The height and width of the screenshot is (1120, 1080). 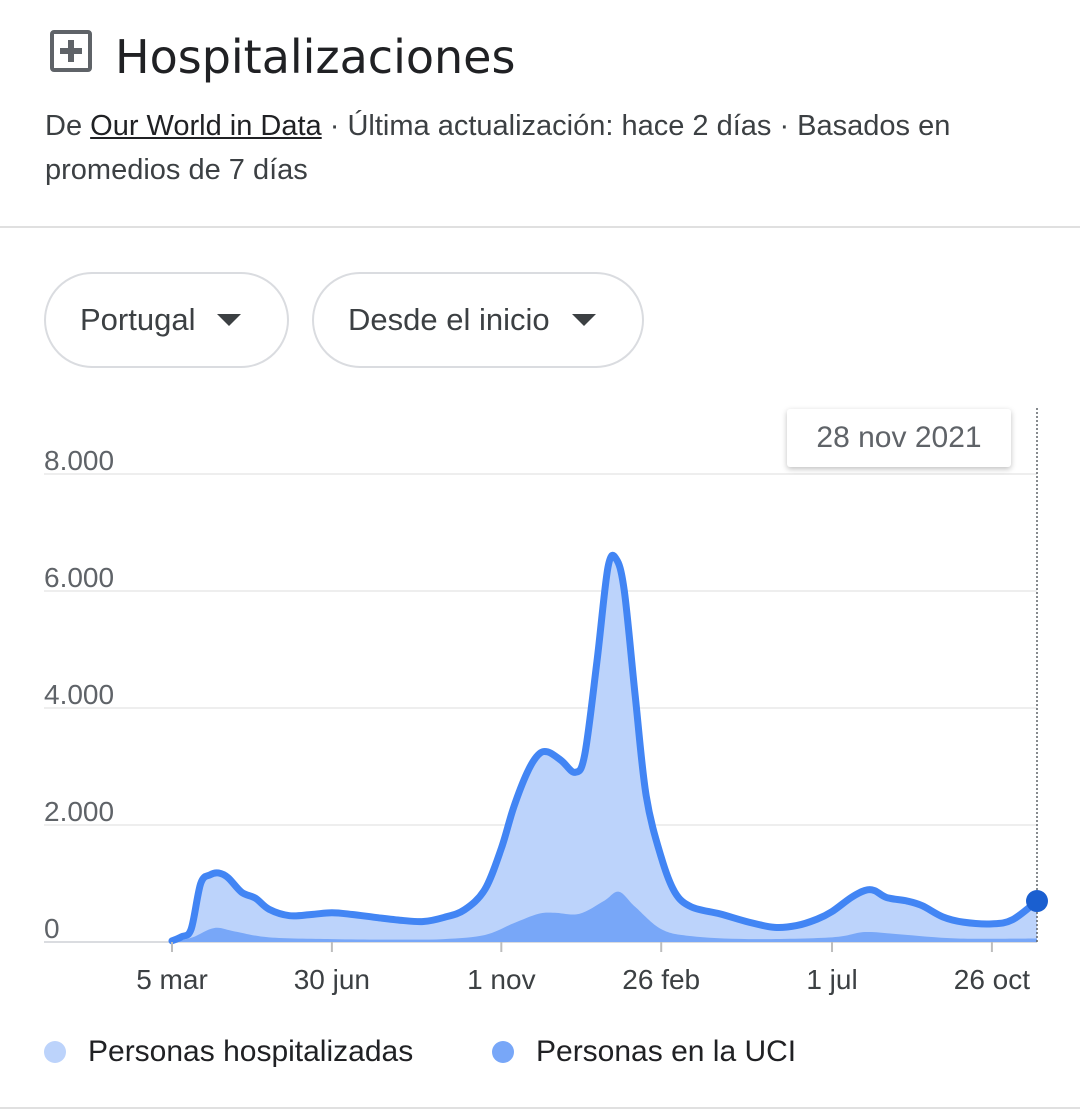 I want to click on y-tick-label: 4.000, so click(x=79, y=694).